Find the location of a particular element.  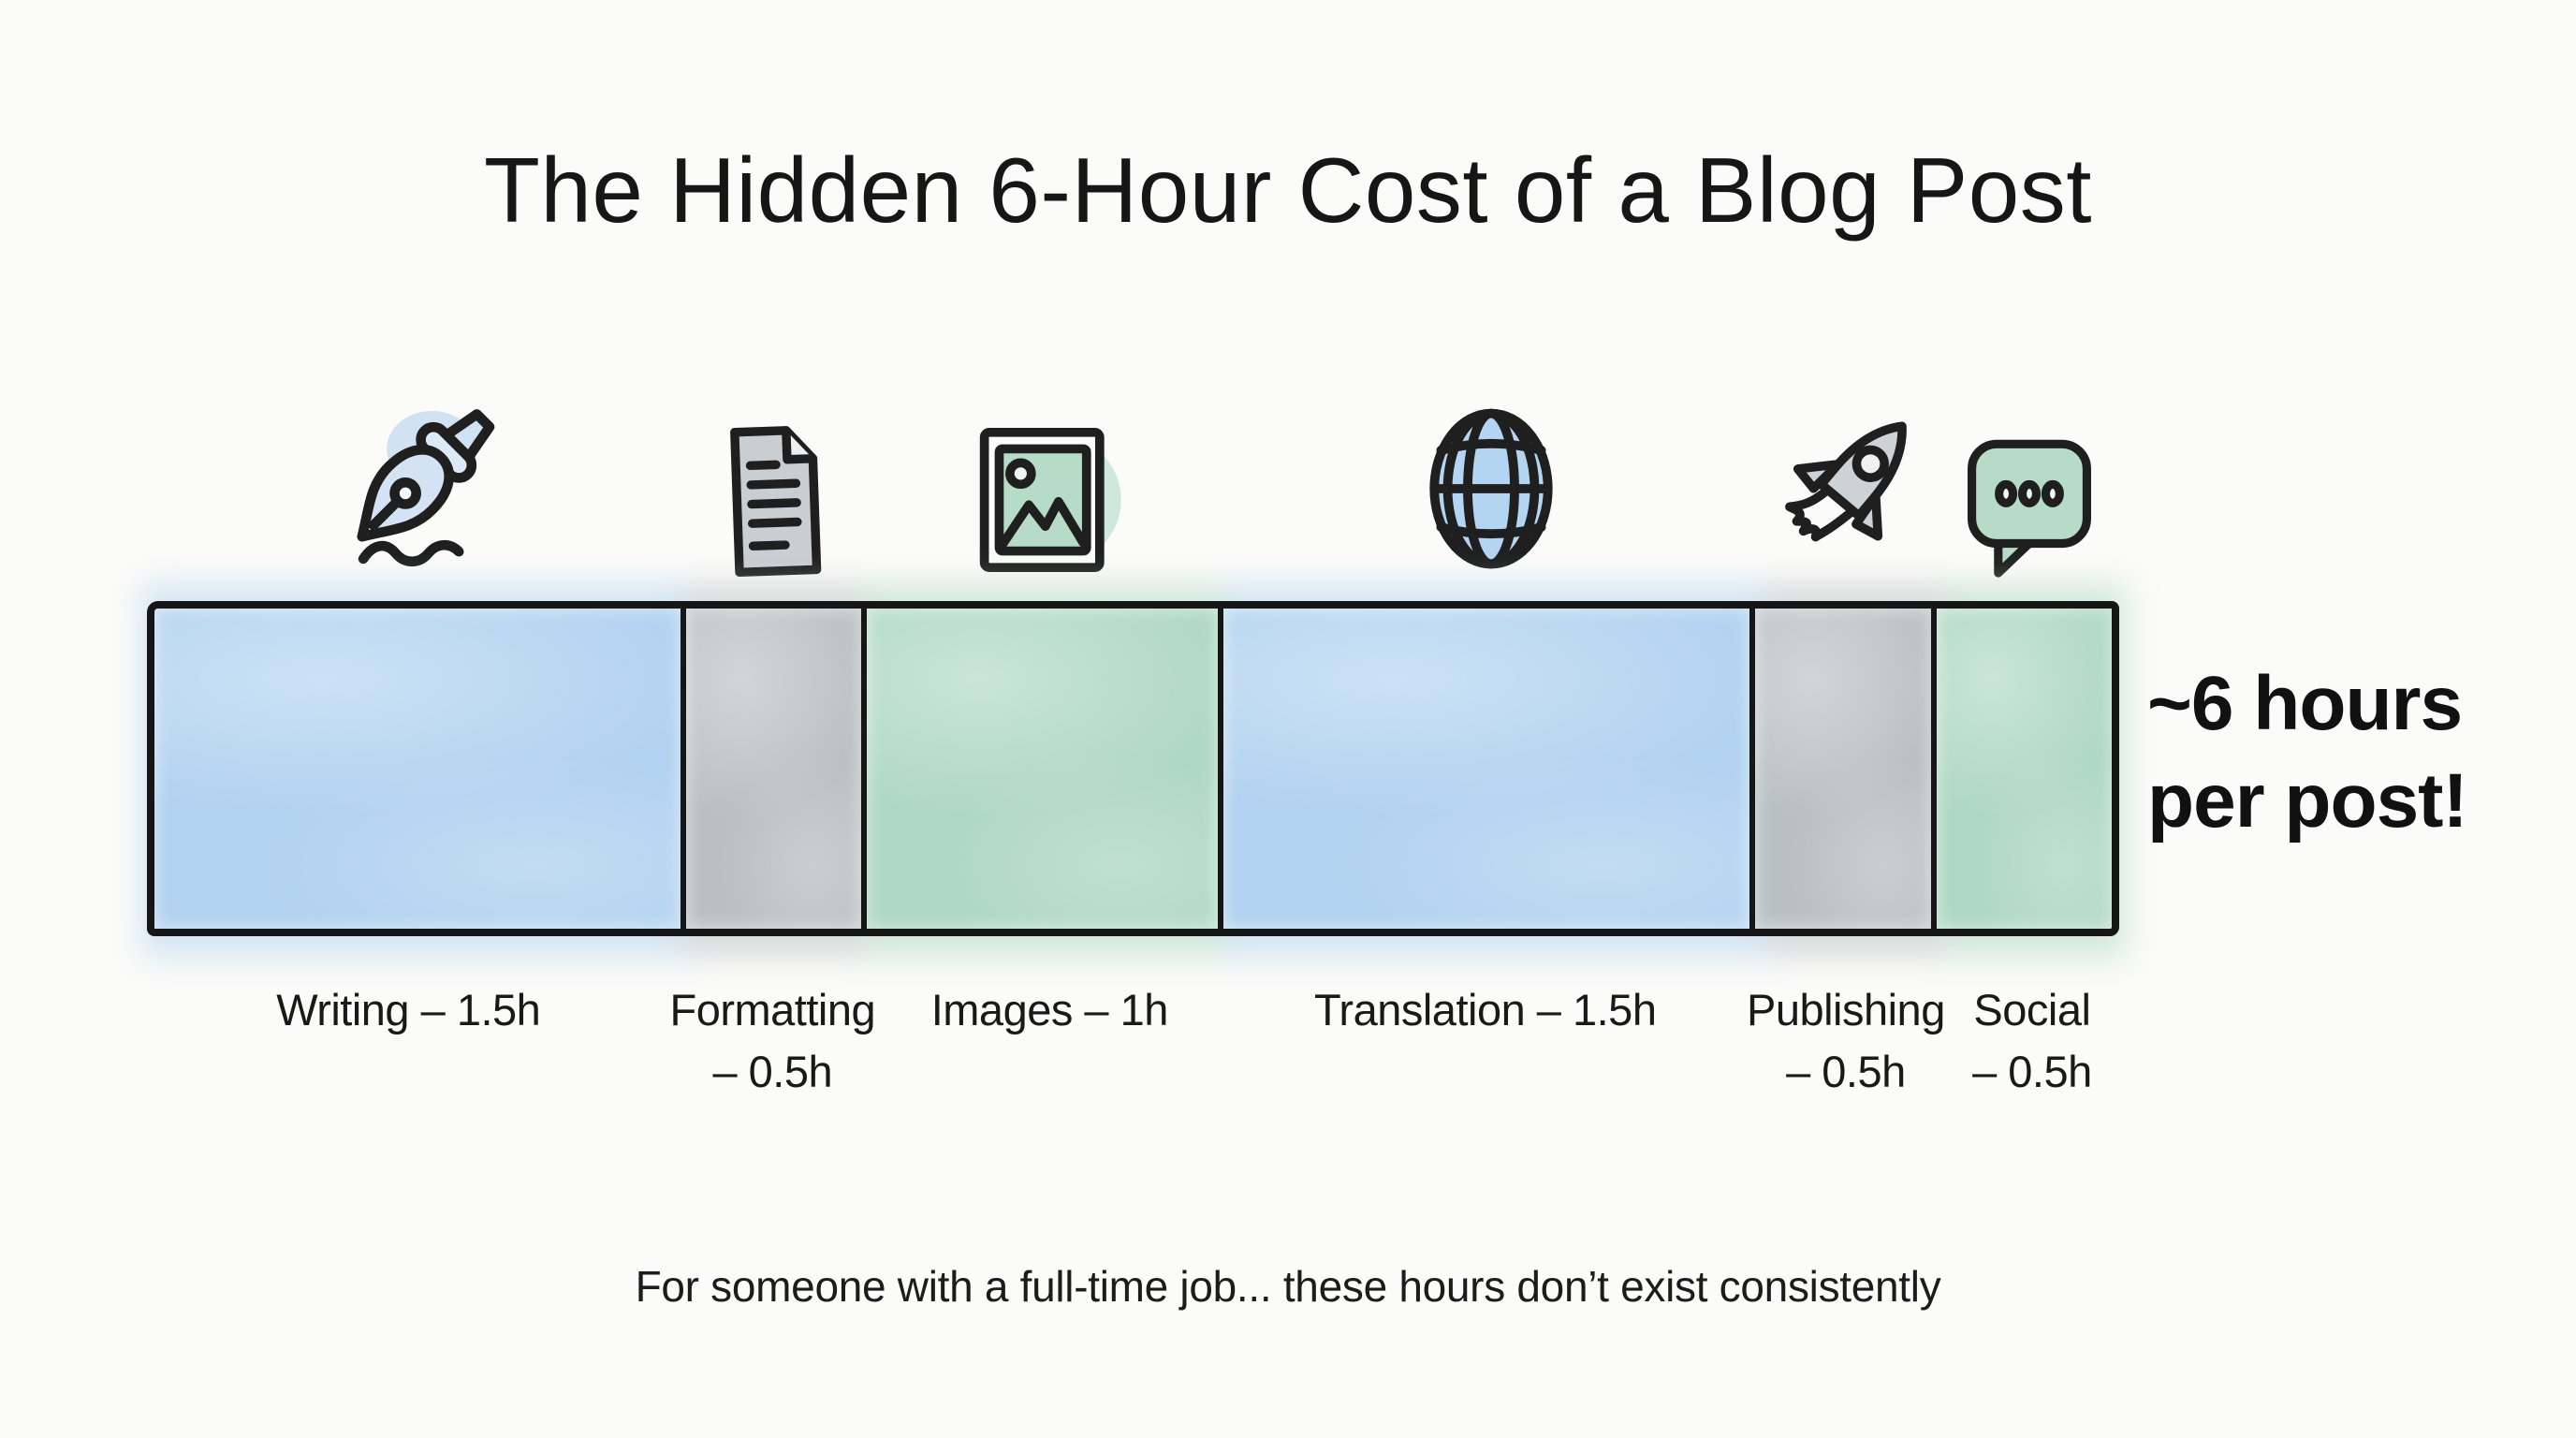

rocket-icon is located at coordinates (1845, 481).